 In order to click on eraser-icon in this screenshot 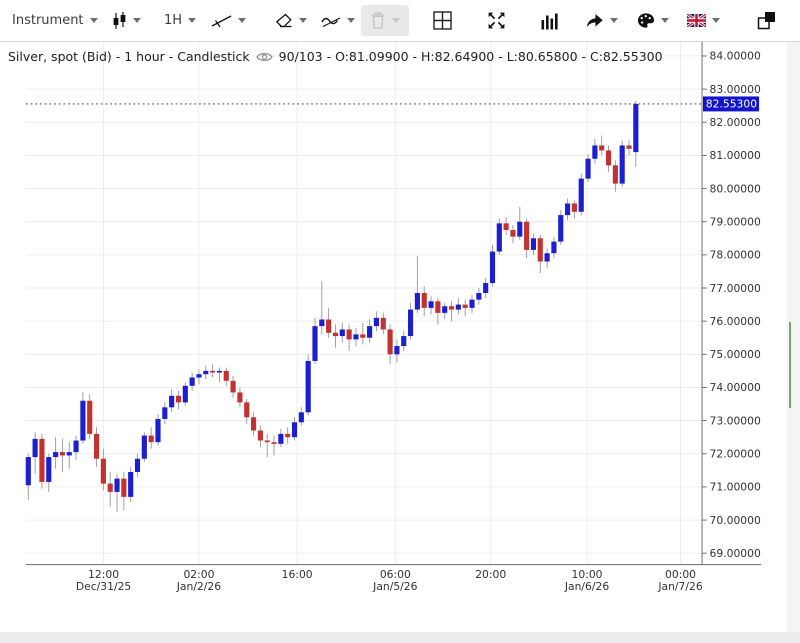, I will do `click(284, 21)`.